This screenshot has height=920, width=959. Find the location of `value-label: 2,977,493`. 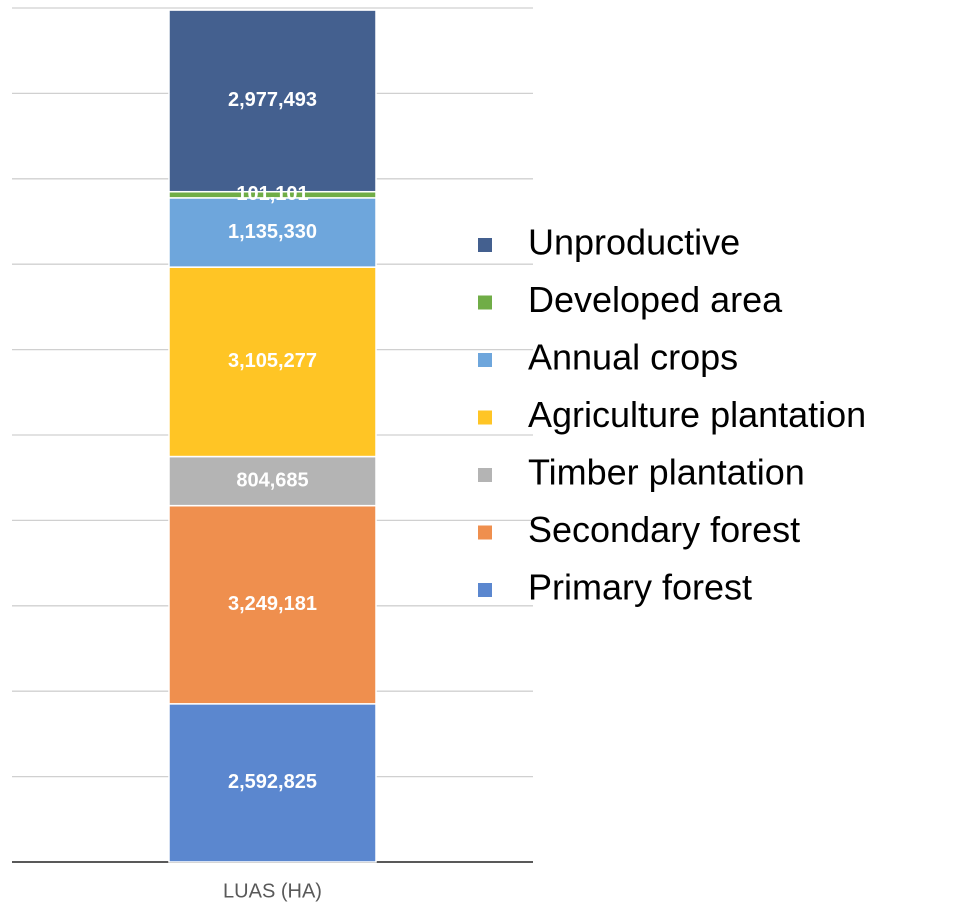

value-label: 2,977,493 is located at coordinates (272, 100).